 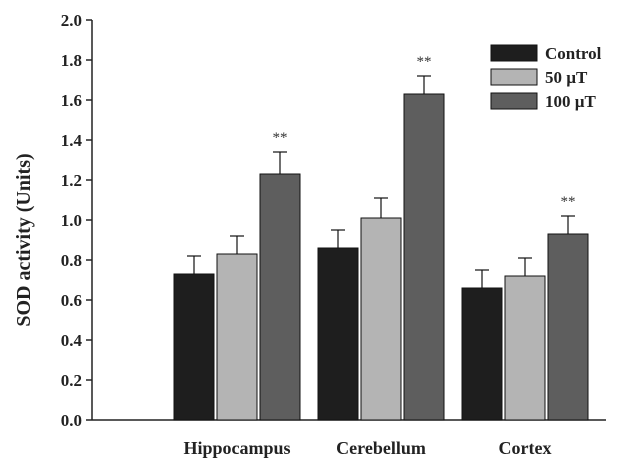 I want to click on y-tick-label: 0.8, so click(x=71, y=260).